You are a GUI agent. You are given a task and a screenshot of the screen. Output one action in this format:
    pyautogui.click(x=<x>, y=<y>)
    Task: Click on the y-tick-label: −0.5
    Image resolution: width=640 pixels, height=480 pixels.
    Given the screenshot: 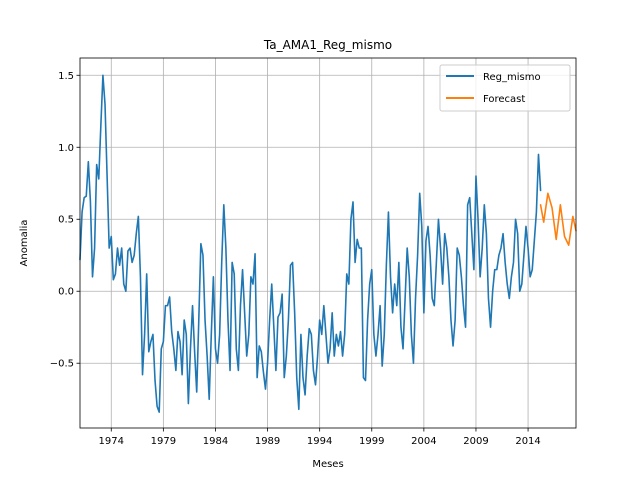 What is the action you would take?
    pyautogui.click(x=62, y=364)
    